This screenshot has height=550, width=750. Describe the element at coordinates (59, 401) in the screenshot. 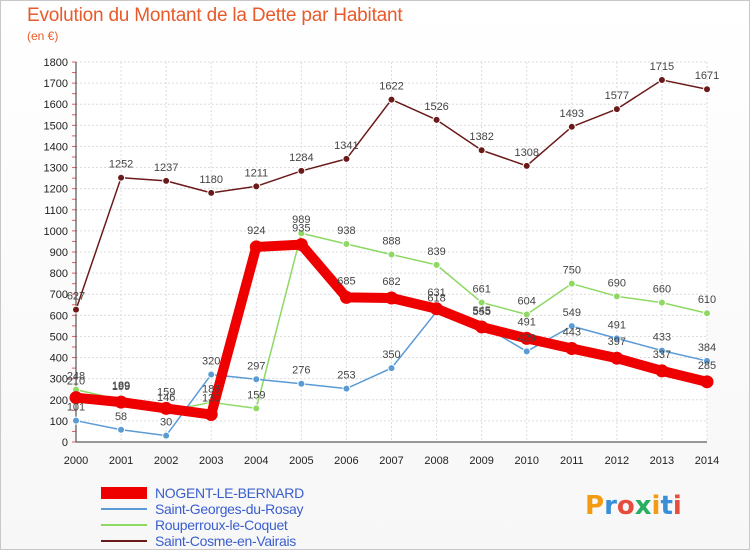

I see `y-tick-label: 200` at that location.